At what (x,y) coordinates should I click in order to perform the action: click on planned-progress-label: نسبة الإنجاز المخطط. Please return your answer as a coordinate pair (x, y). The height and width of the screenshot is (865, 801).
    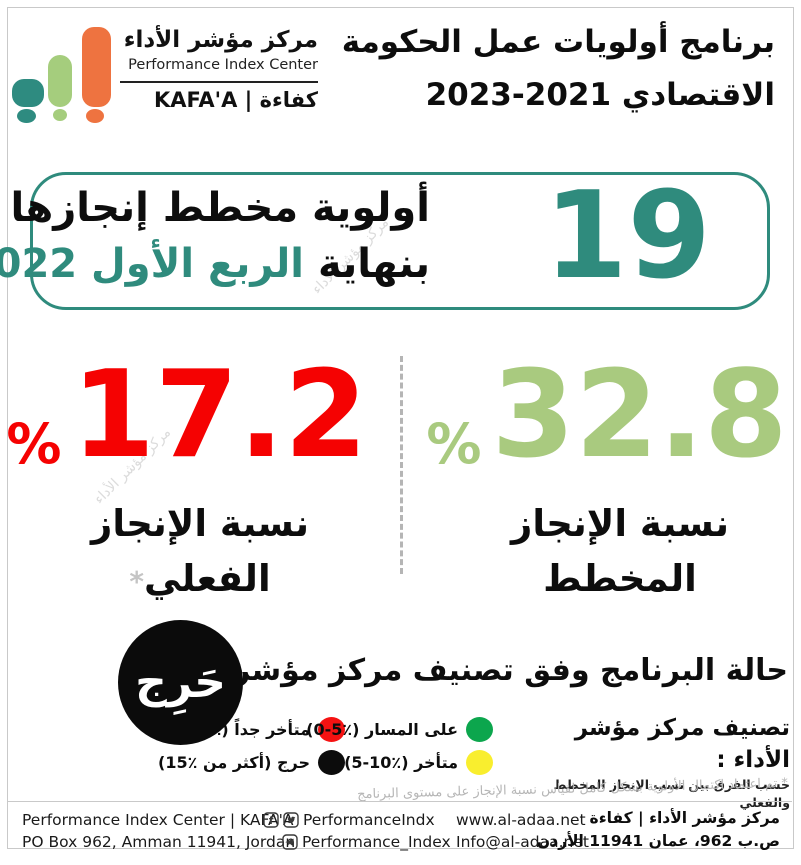
    Looking at the image, I should click on (620, 551).